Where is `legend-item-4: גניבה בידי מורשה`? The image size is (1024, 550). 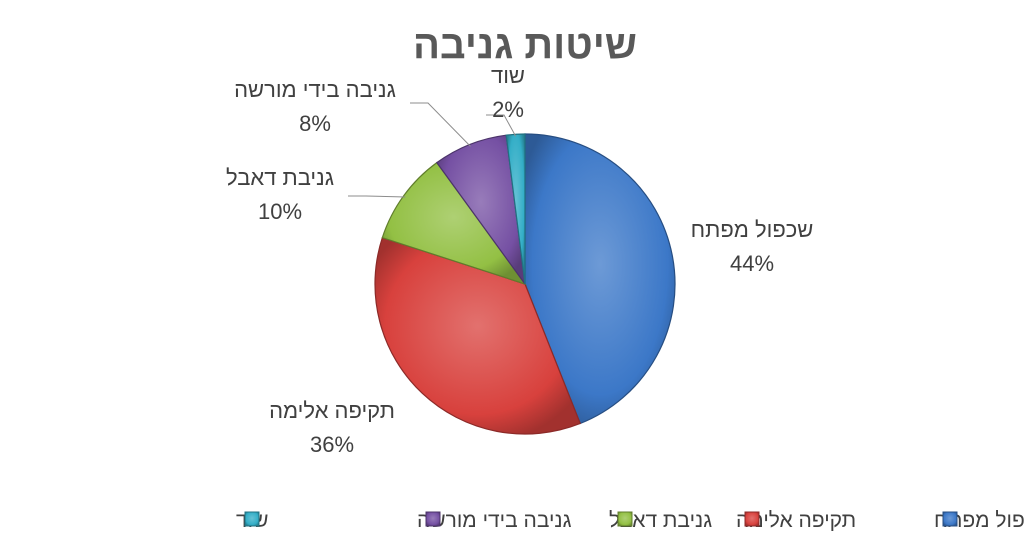
legend-item-4: גניבה בידי מורשה is located at coordinates (494, 520).